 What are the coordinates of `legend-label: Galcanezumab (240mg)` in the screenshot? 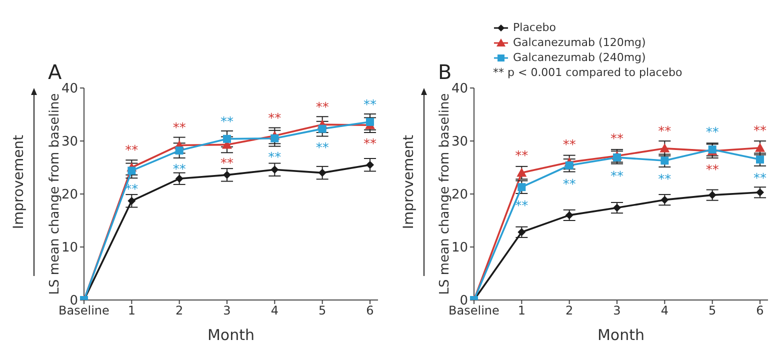 It's located at (579, 57).